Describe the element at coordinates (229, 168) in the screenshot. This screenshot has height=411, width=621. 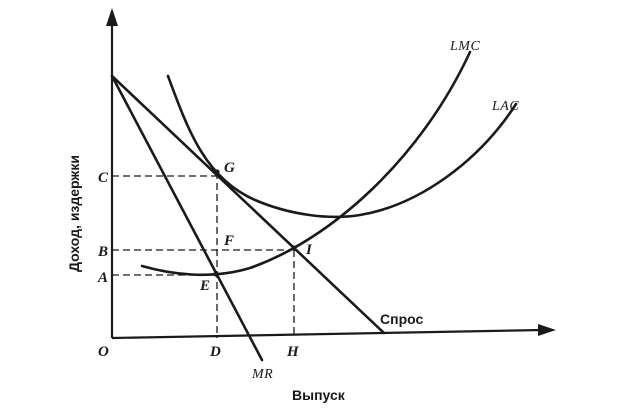
I see `label-g: G` at that location.